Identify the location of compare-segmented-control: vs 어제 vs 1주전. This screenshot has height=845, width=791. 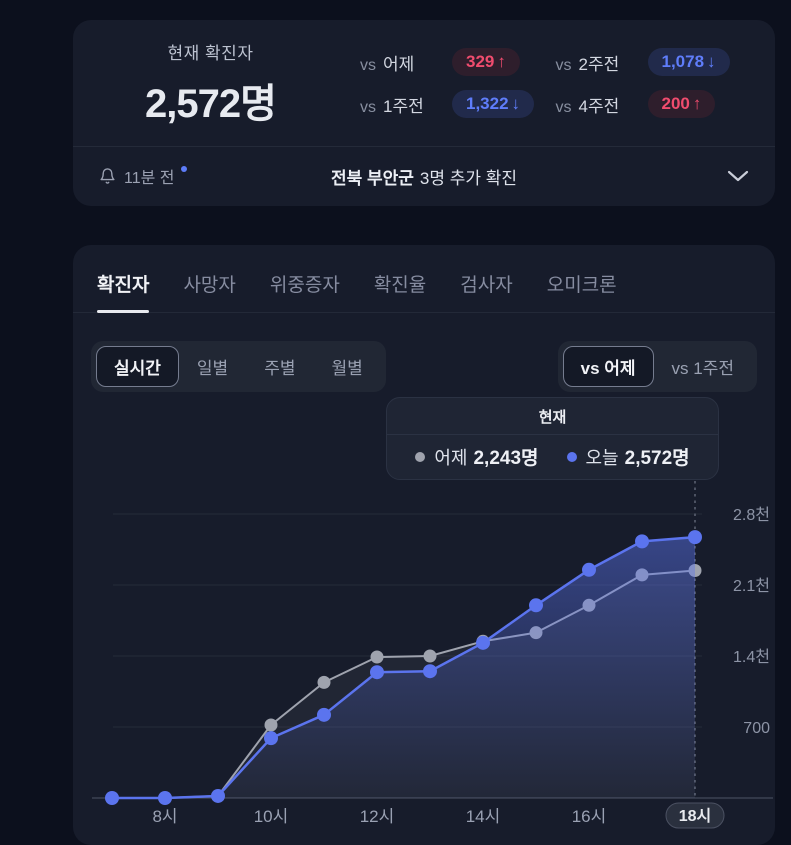
(657, 366).